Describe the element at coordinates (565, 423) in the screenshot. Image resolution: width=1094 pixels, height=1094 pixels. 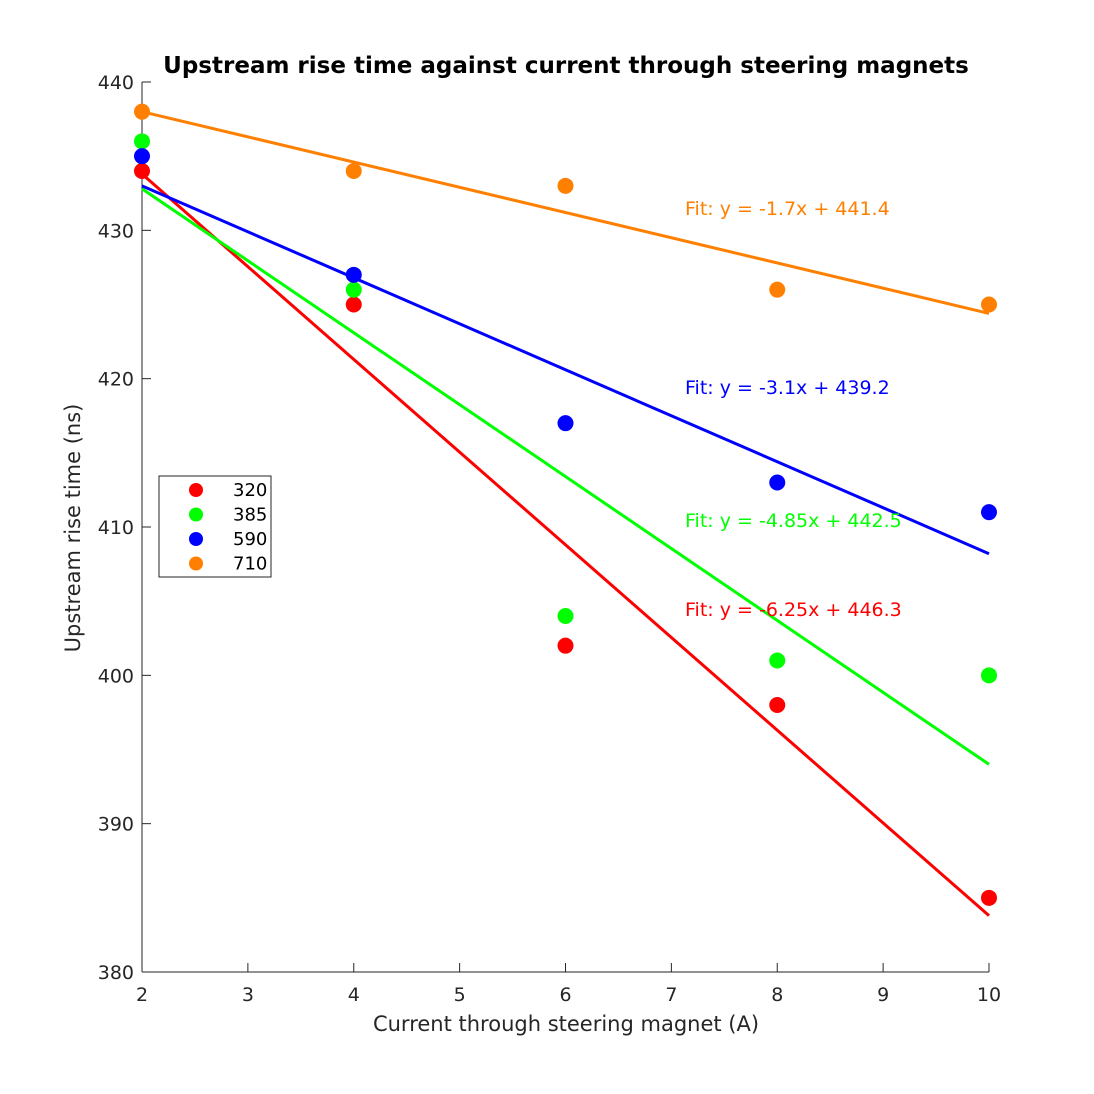
I see `point-590-x6` at that location.